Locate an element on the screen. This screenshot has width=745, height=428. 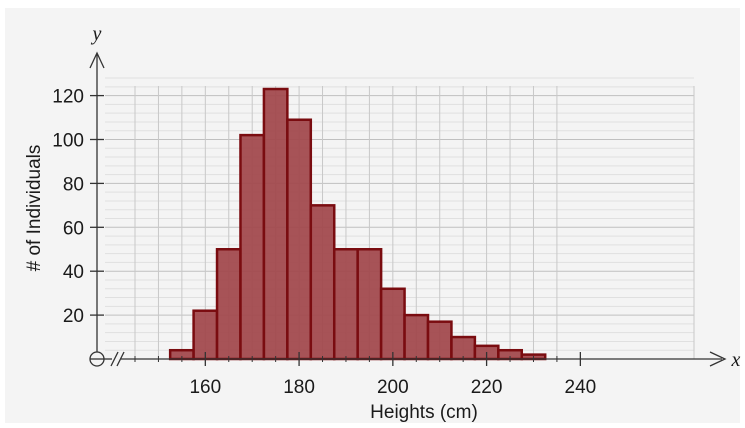
x-axis-title: Heights (cm) is located at coordinates (424, 412).